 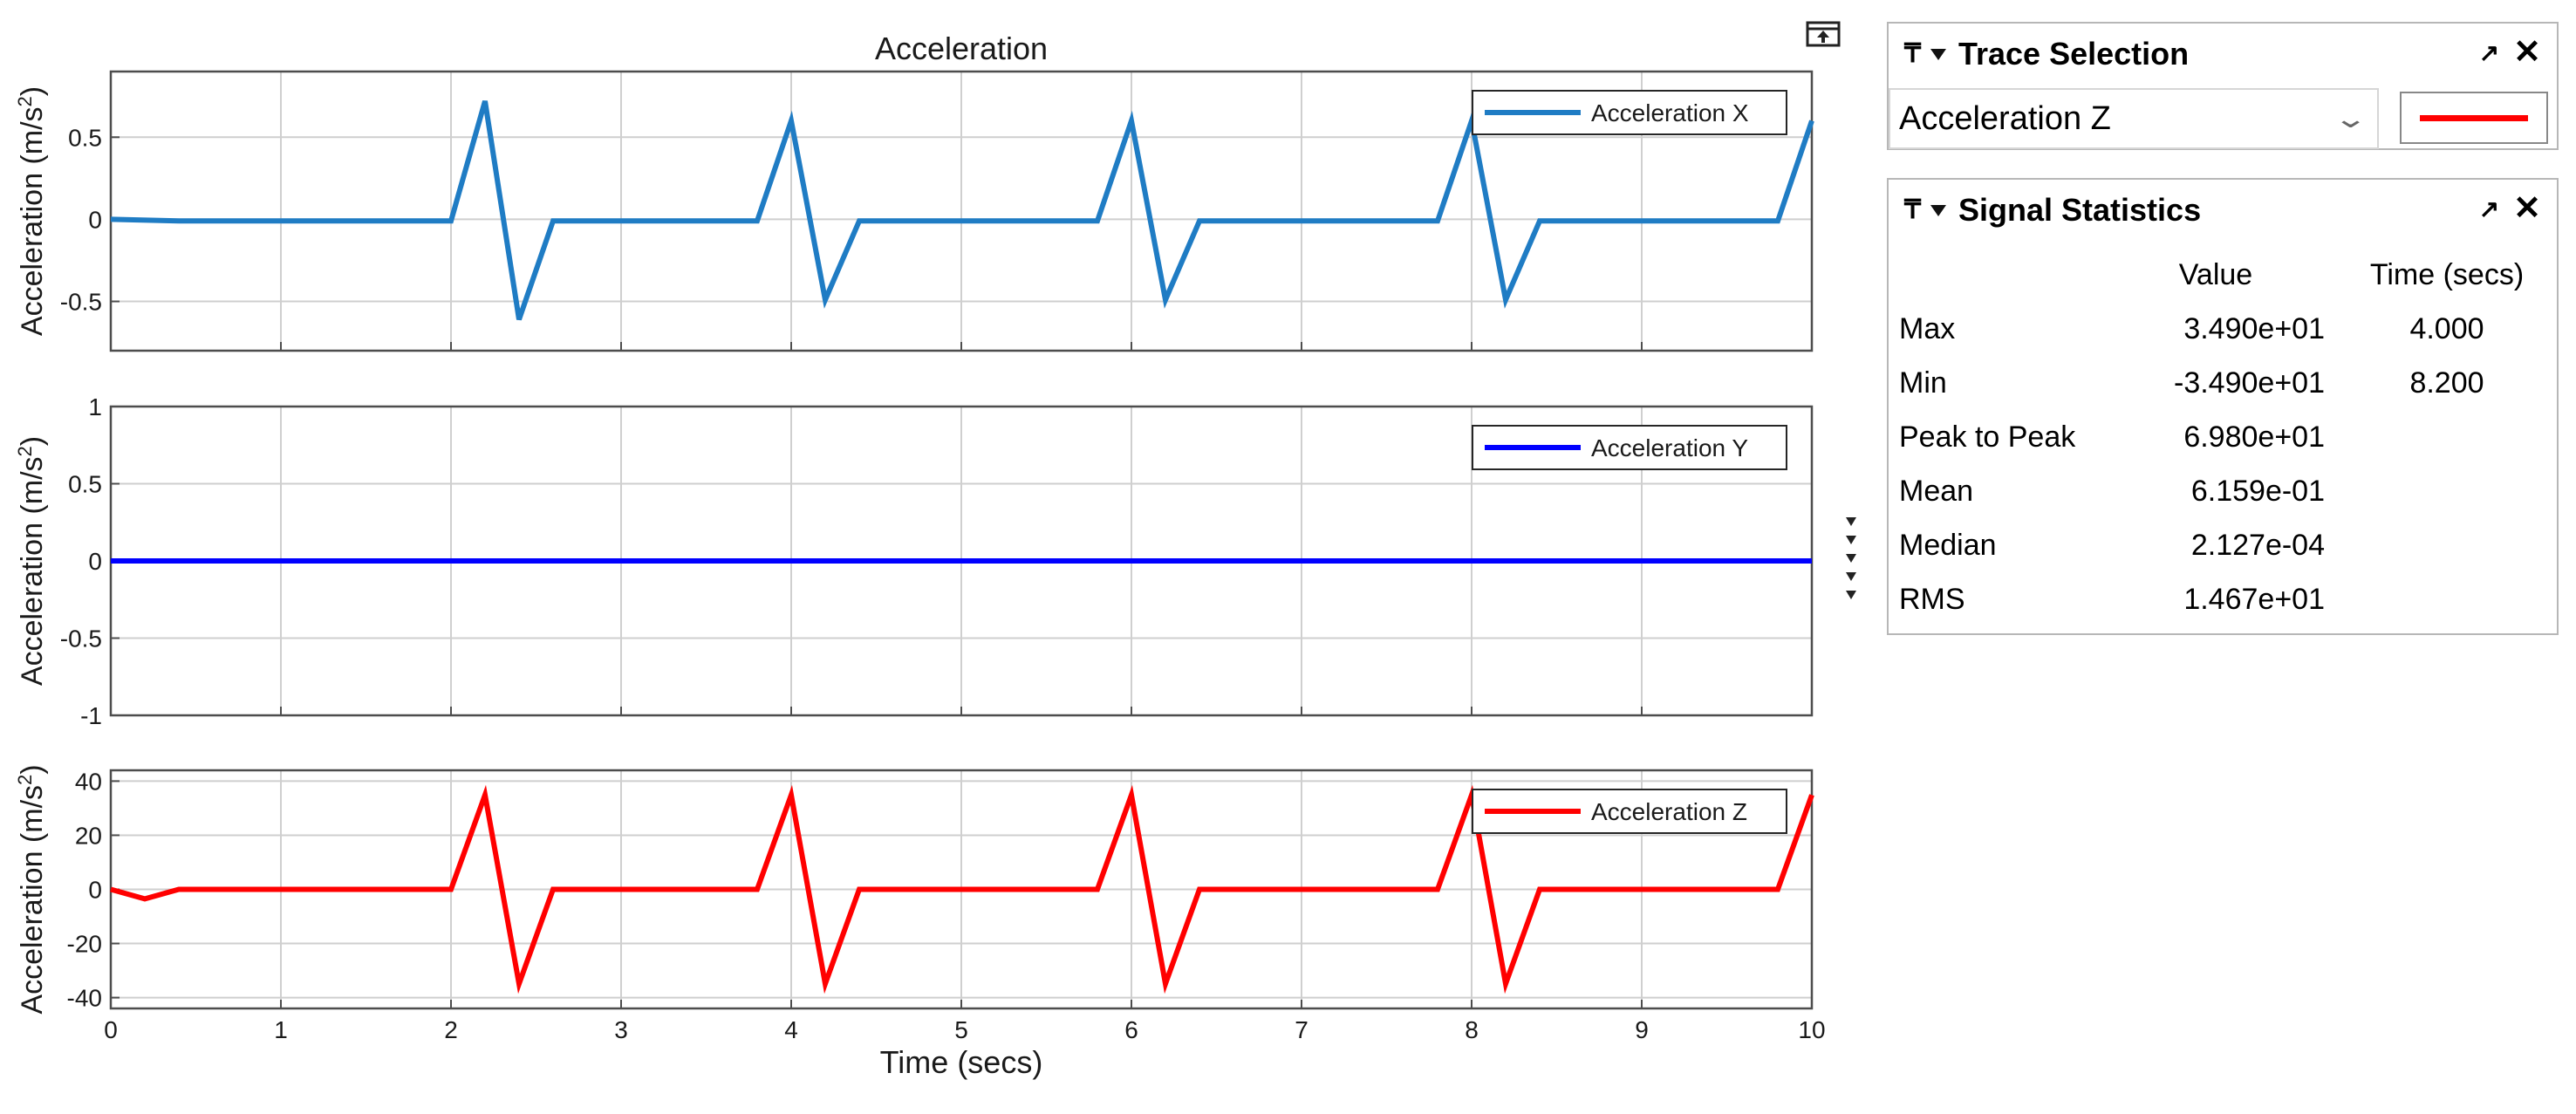 What do you see at coordinates (1642, 1029) in the screenshot?
I see `x-tick-label: 9` at bounding box center [1642, 1029].